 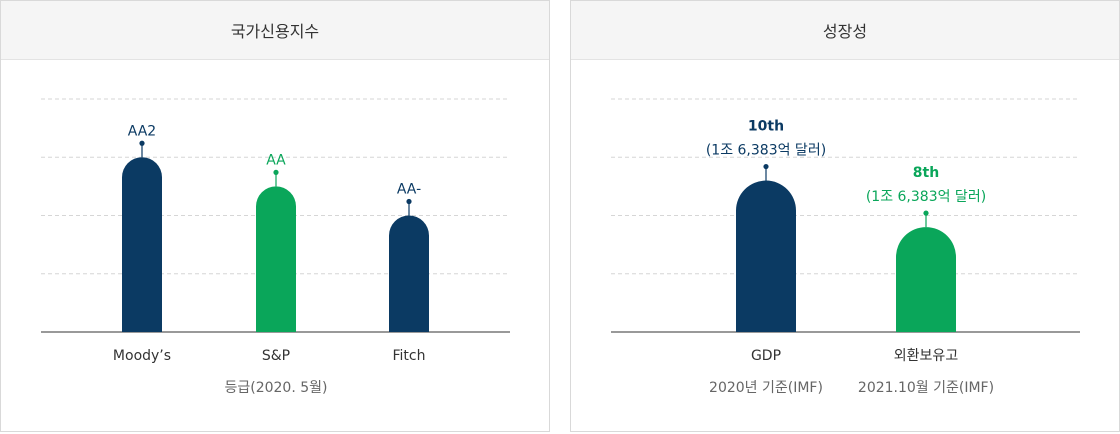 I want to click on bar-label: 8th, so click(x=926, y=173).